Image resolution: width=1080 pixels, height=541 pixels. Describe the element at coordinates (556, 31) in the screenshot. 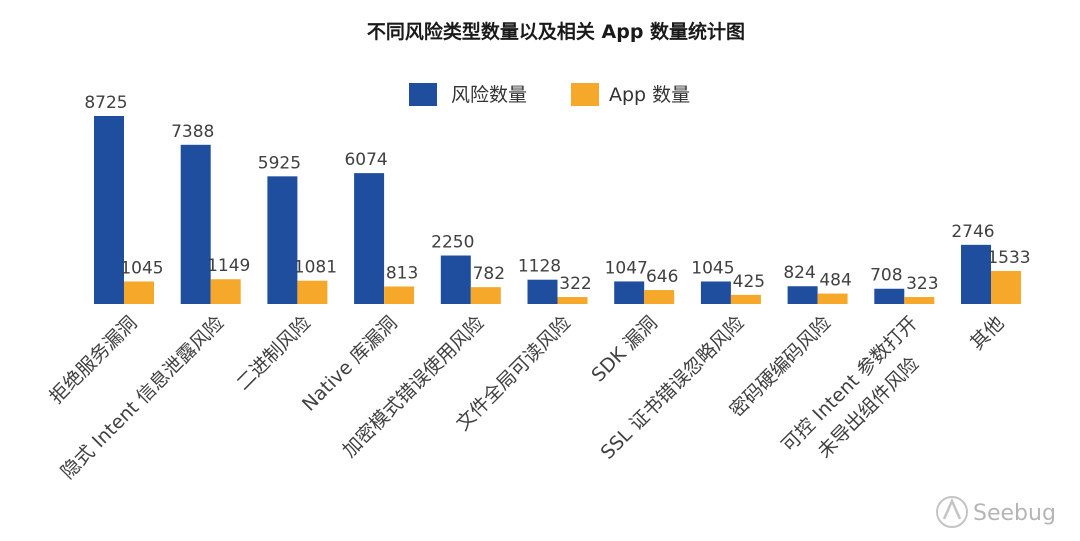

I see `chart-title: 不同风险类型数量以及相关 App 数量统计图` at that location.